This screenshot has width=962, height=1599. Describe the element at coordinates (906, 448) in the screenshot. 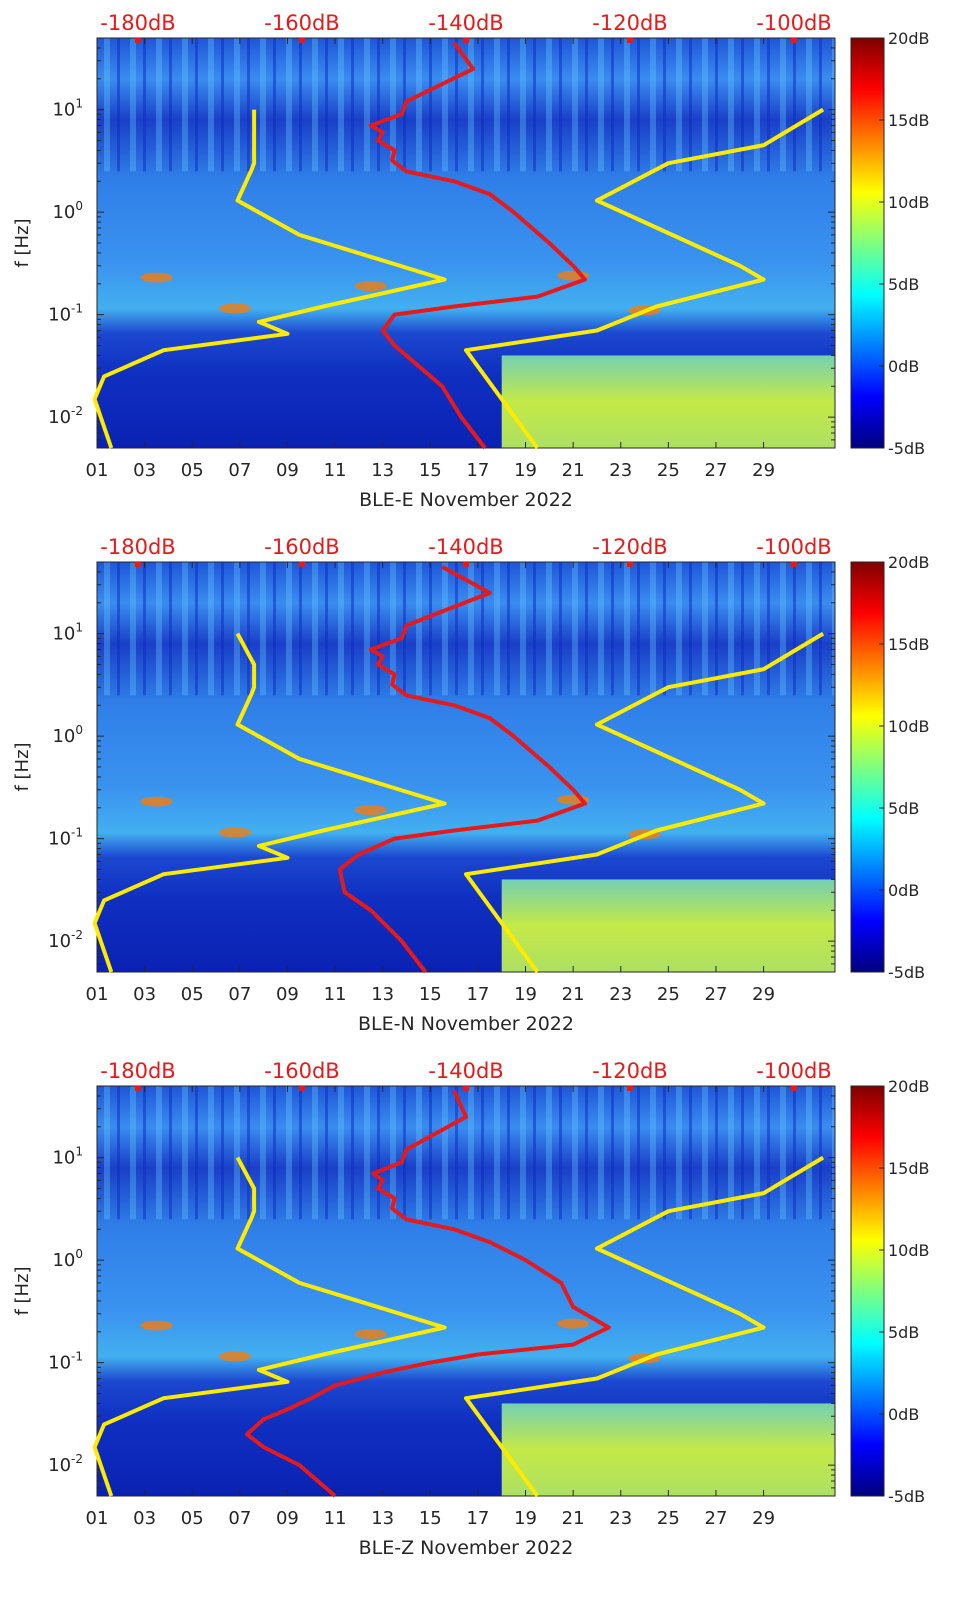

I see `colorbar-tick-label: -5dB` at that location.